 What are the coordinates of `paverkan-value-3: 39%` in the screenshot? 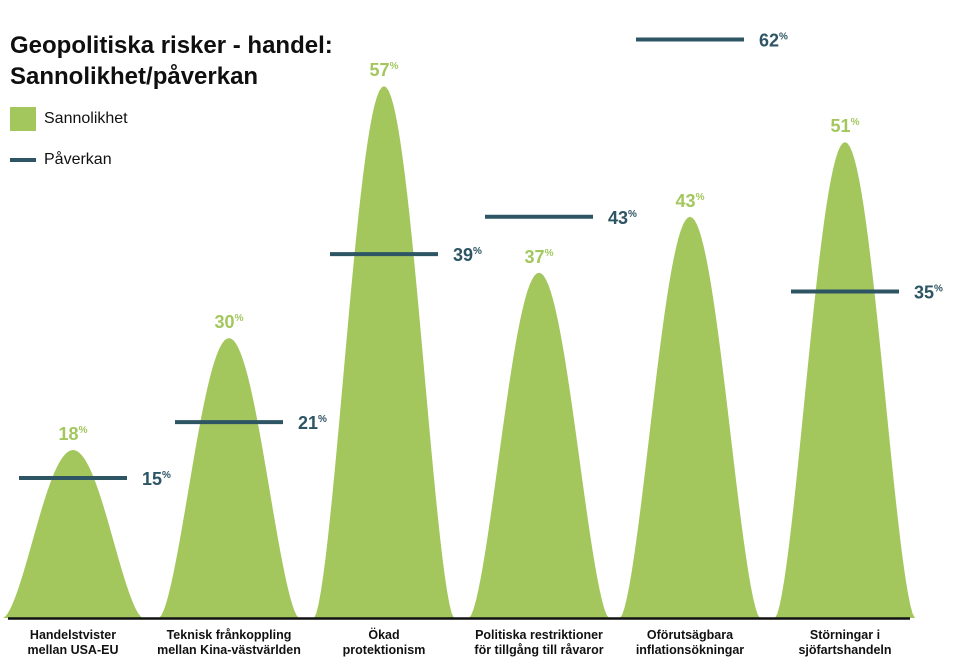 It's located at (467, 255).